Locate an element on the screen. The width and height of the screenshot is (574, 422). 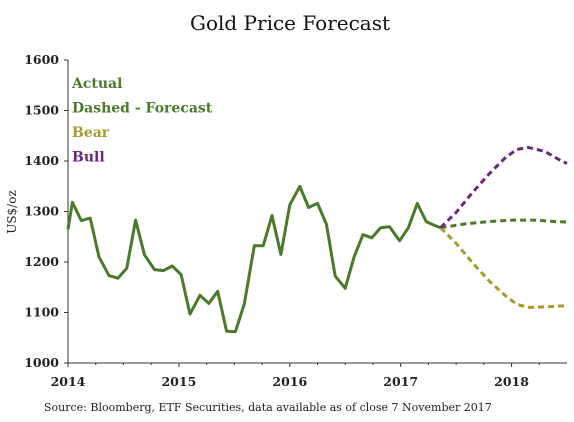
x-tick-label: 2015 is located at coordinates (178, 381).